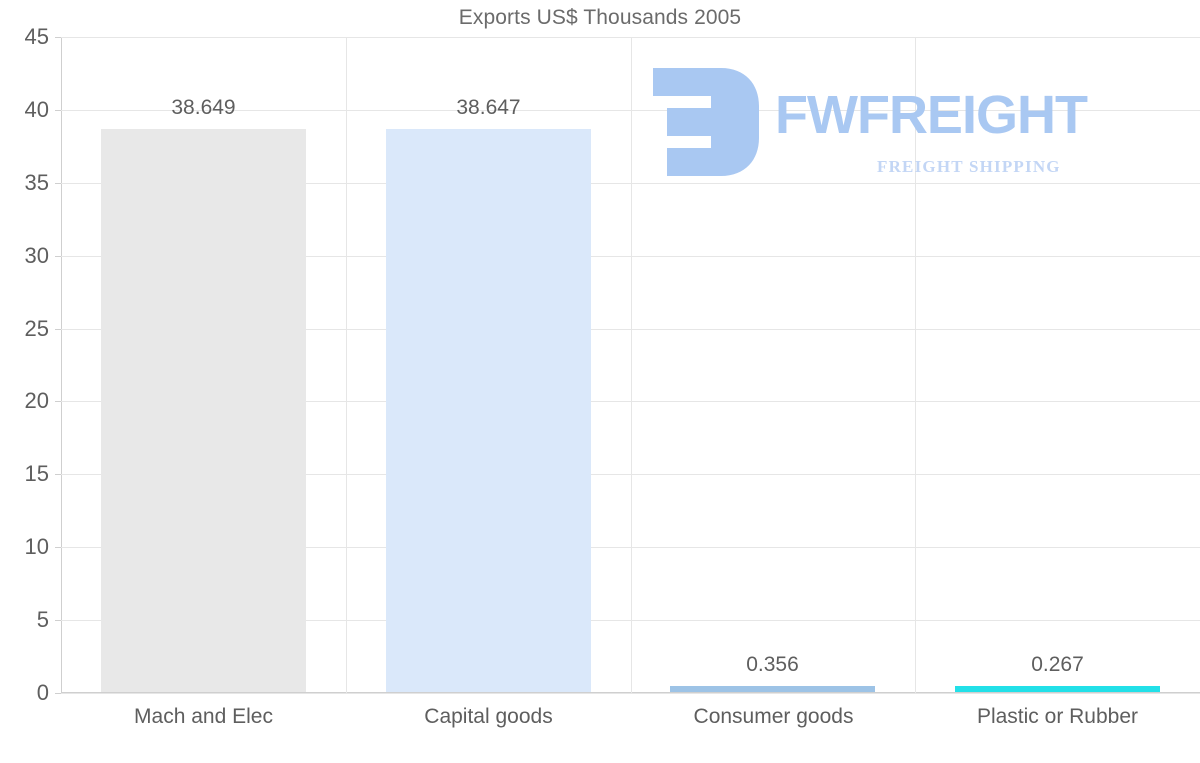 The width and height of the screenshot is (1200, 763). I want to click on bar-value-label: 38.649, so click(203, 107).